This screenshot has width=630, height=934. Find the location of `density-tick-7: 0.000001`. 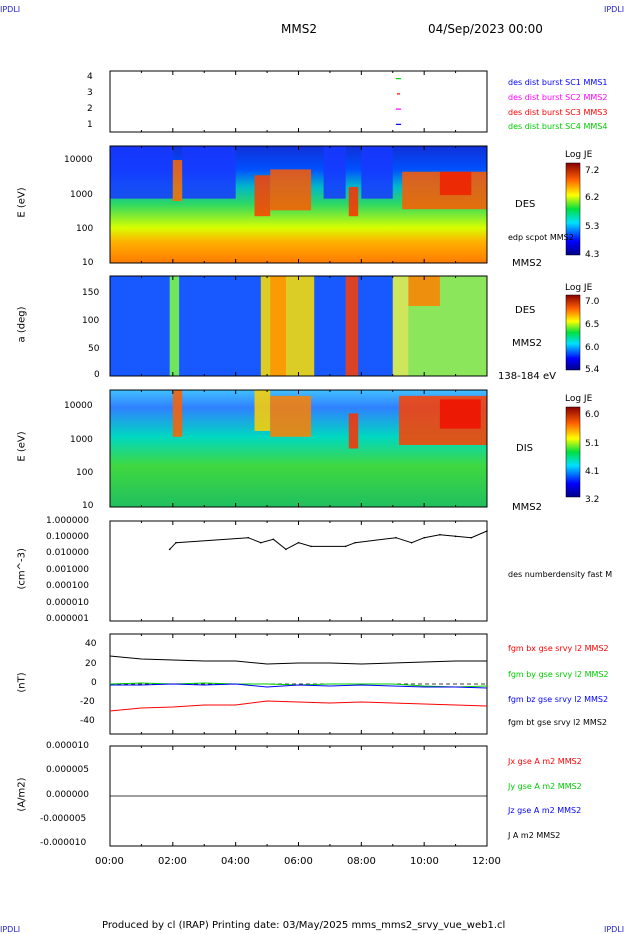

density-tick-7: 0.000001 is located at coordinates (67, 619).